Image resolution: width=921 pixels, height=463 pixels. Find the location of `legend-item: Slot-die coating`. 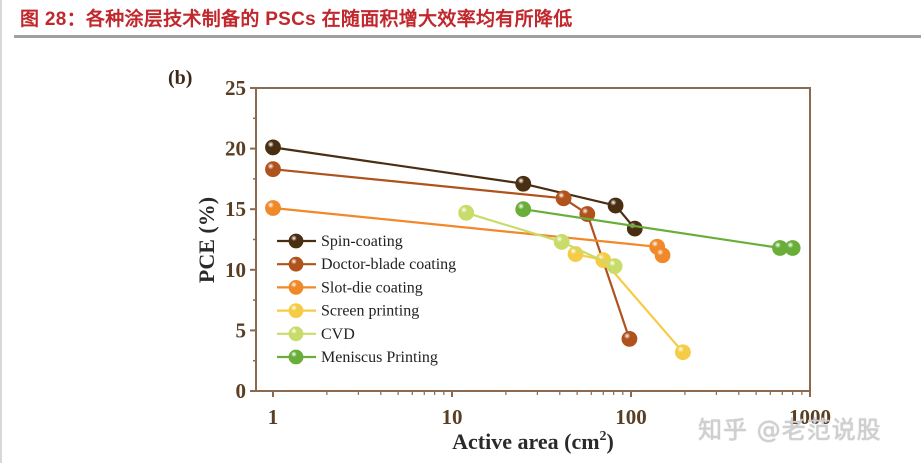

legend-item: Slot-die coating is located at coordinates (350, 287).